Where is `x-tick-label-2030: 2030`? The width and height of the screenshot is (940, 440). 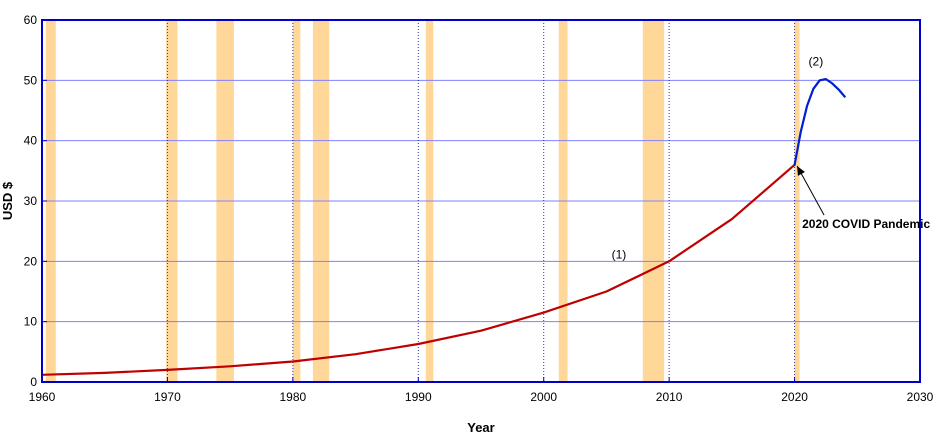
x-tick-label-2030: 2030 is located at coordinates (920, 397).